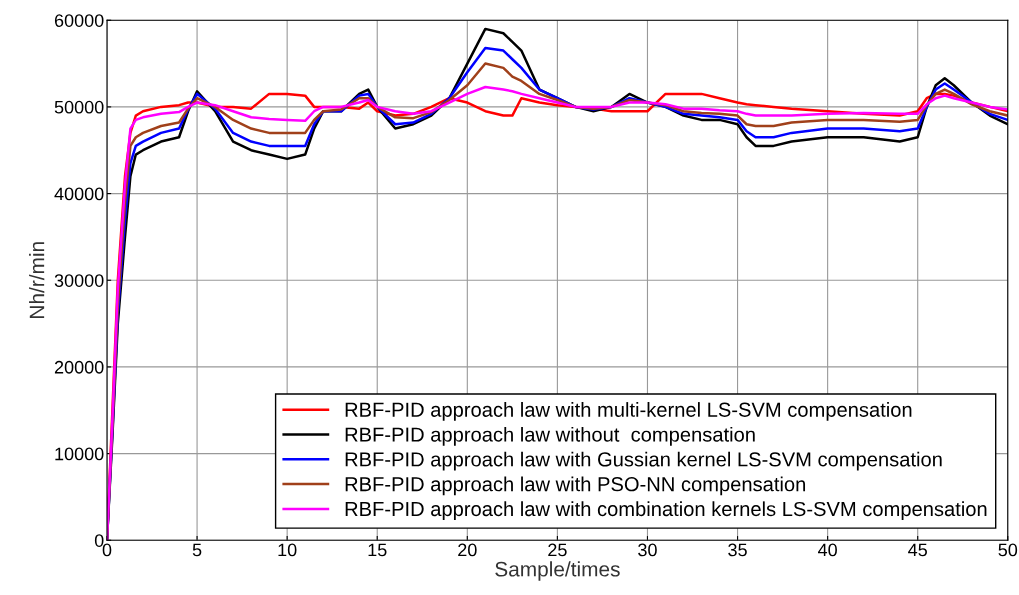 The height and width of the screenshot is (595, 1019). What do you see at coordinates (557, 571) in the screenshot?
I see `x-axis-title: Sample/times` at bounding box center [557, 571].